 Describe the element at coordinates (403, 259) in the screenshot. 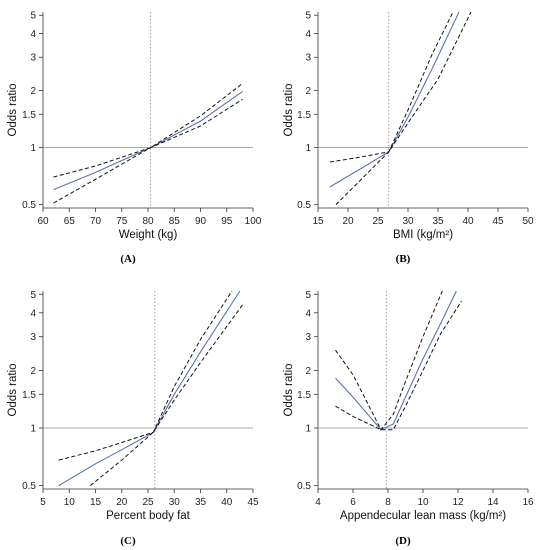

I see `panel-label: (B)` at that location.